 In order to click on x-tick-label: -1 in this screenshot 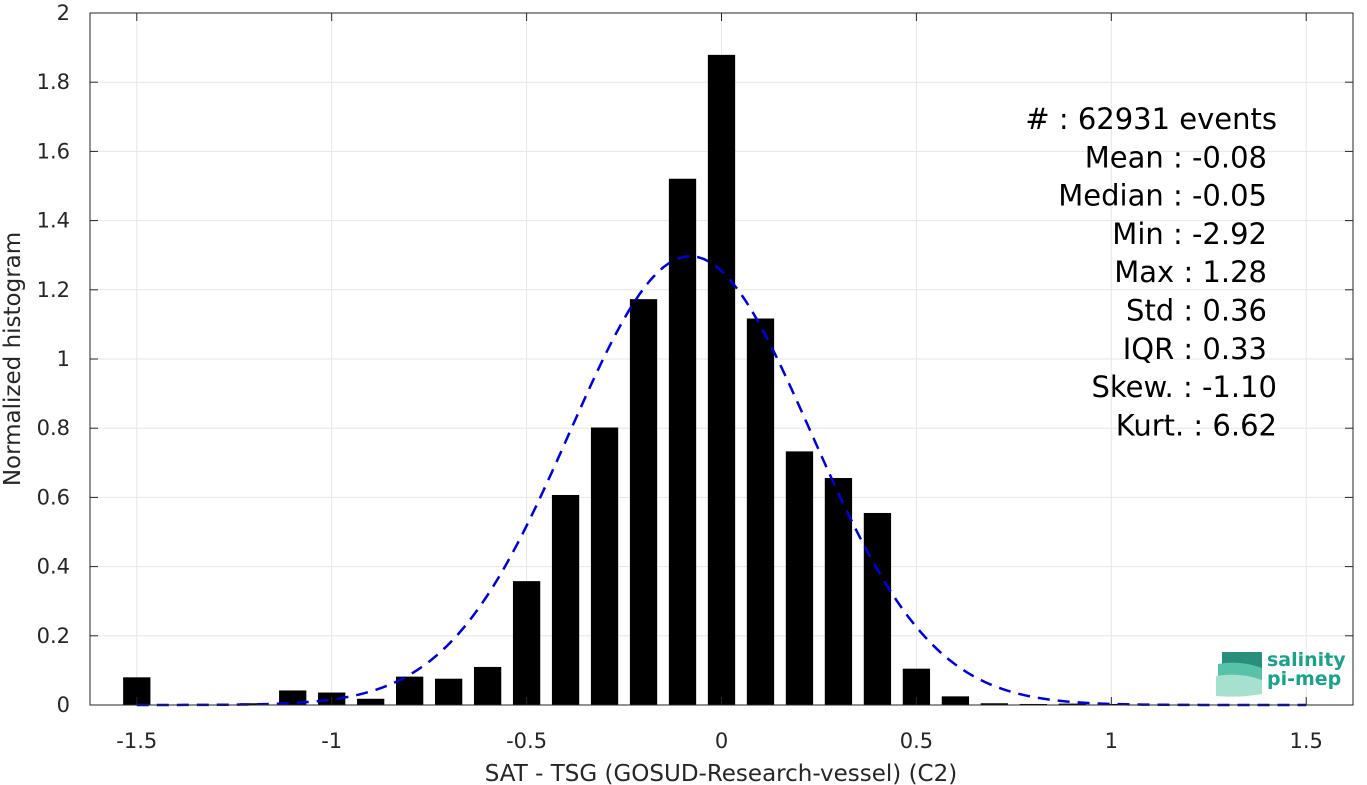, I will do `click(331, 741)`.